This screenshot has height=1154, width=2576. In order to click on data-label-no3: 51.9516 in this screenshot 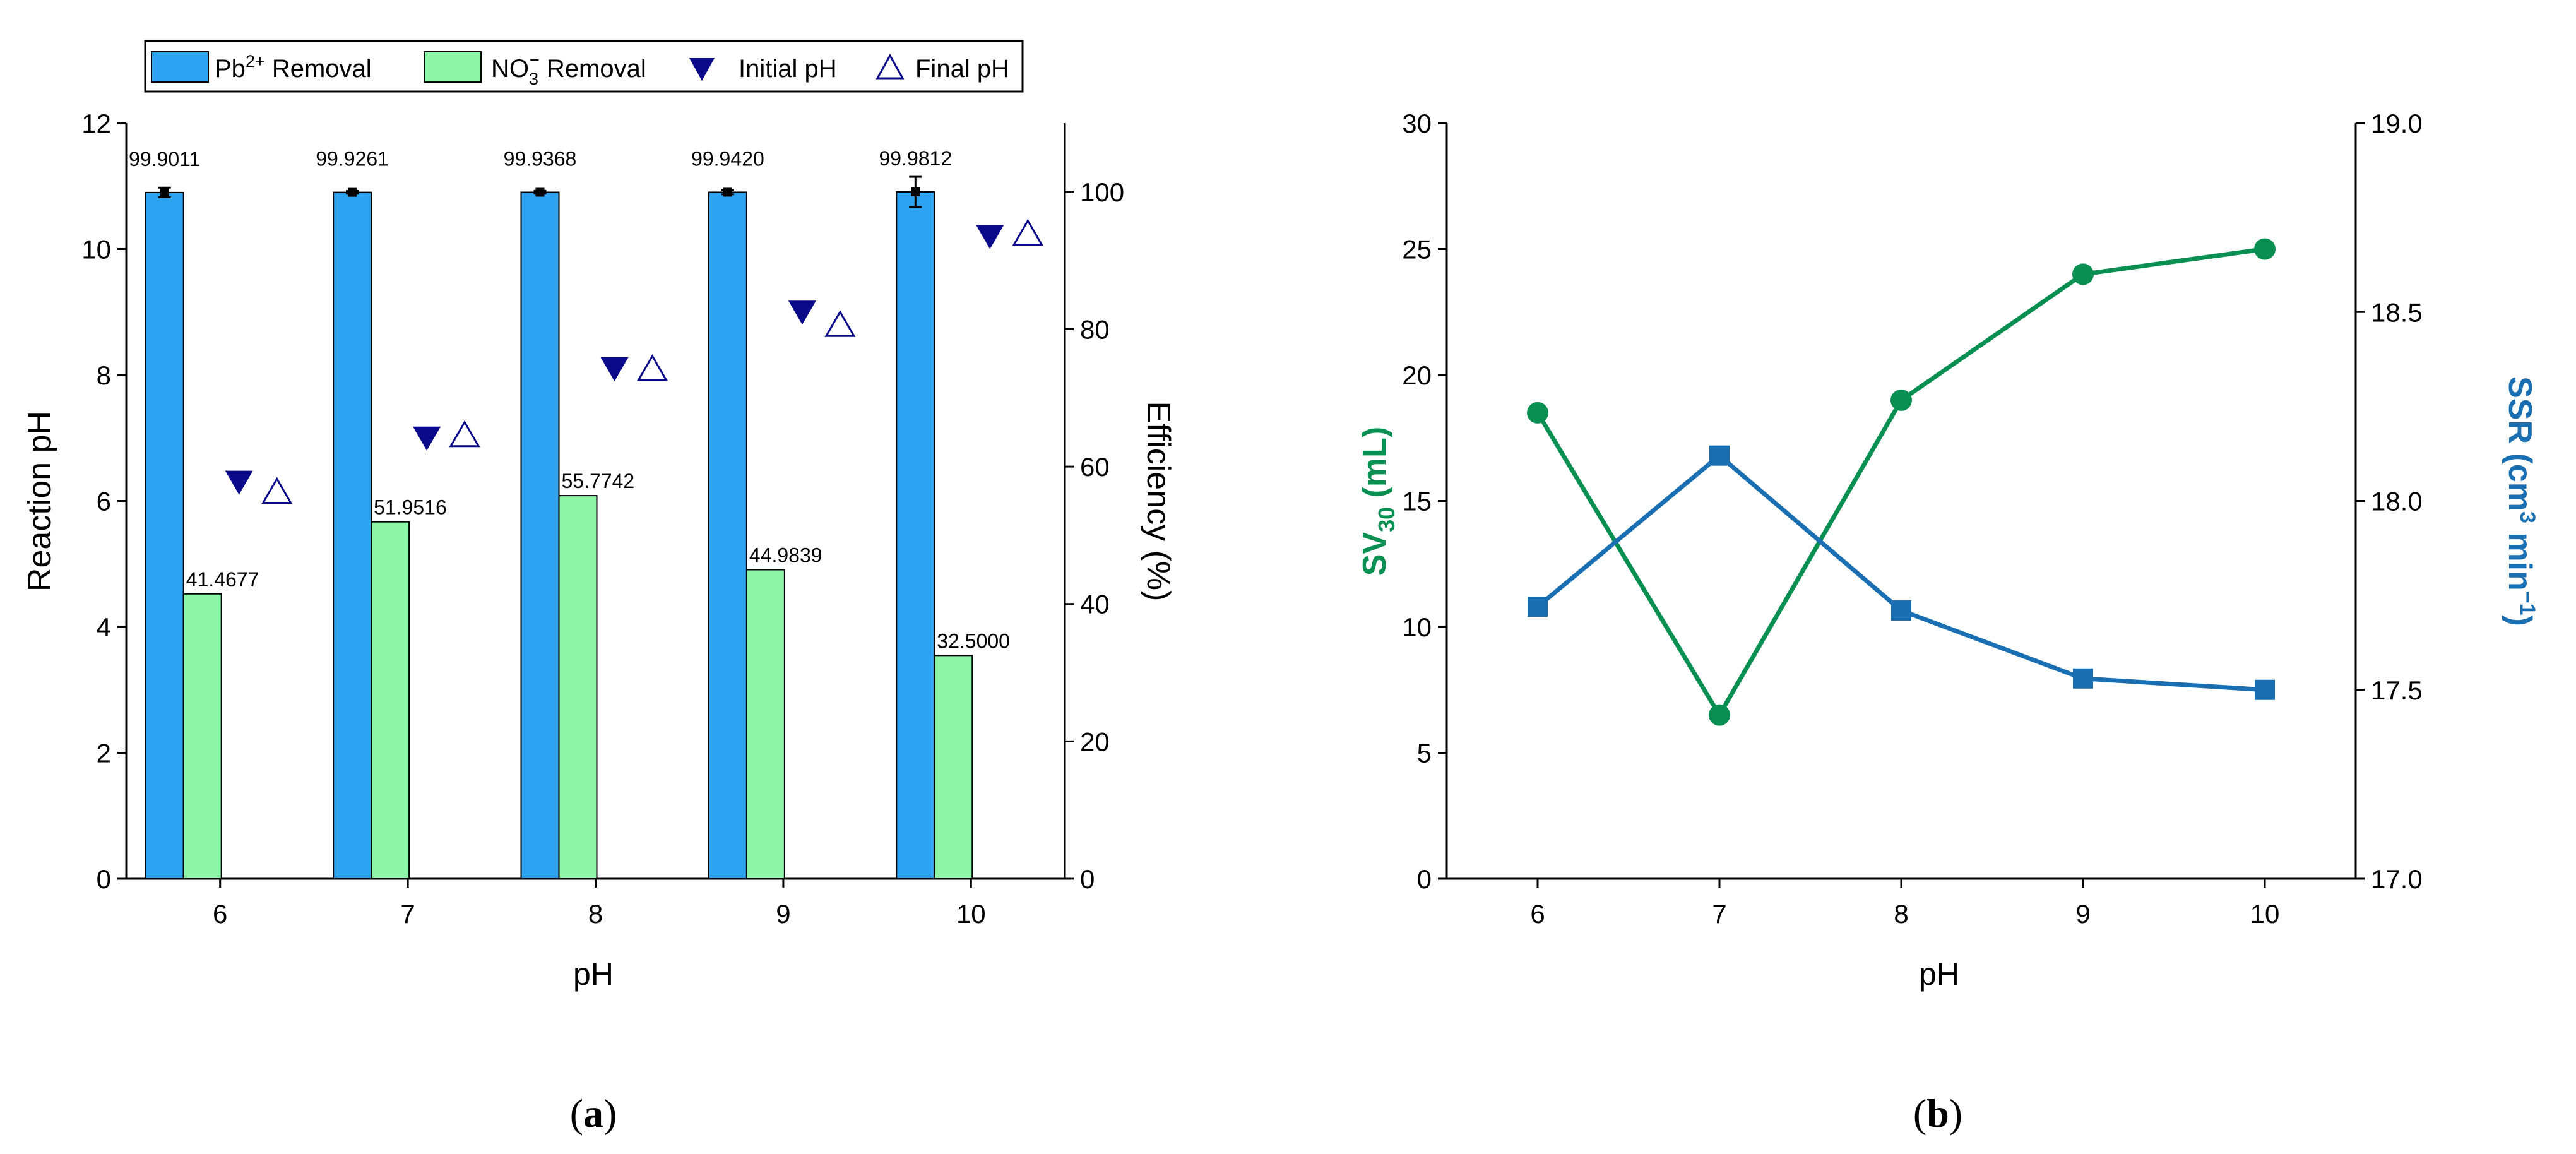, I will do `click(410, 507)`.